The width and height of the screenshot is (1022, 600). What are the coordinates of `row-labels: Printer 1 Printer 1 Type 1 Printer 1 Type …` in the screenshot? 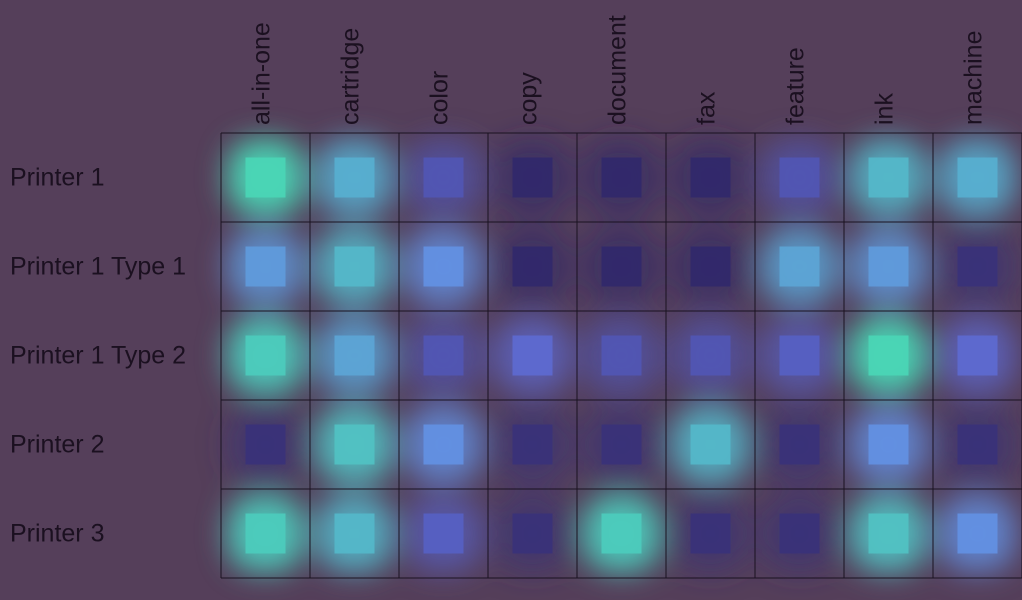 It's located at (98, 356).